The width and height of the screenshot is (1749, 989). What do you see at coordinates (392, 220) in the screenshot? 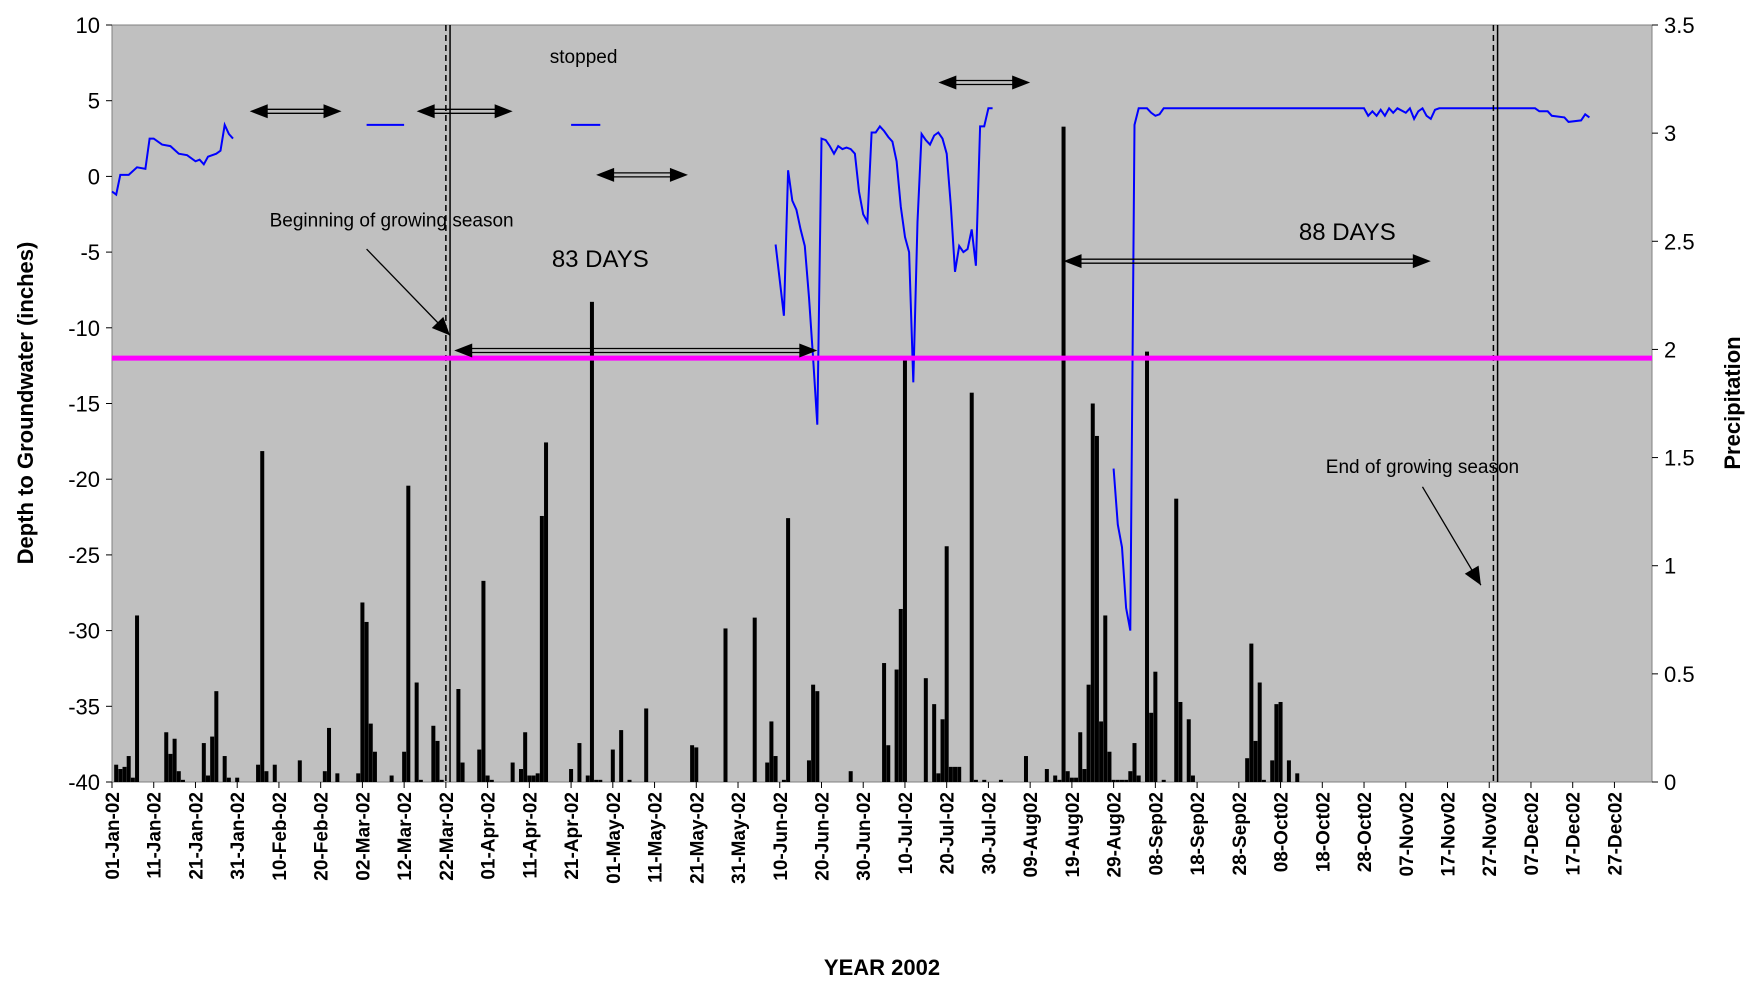
I see `annotation-1: Beginning of growing season` at bounding box center [392, 220].